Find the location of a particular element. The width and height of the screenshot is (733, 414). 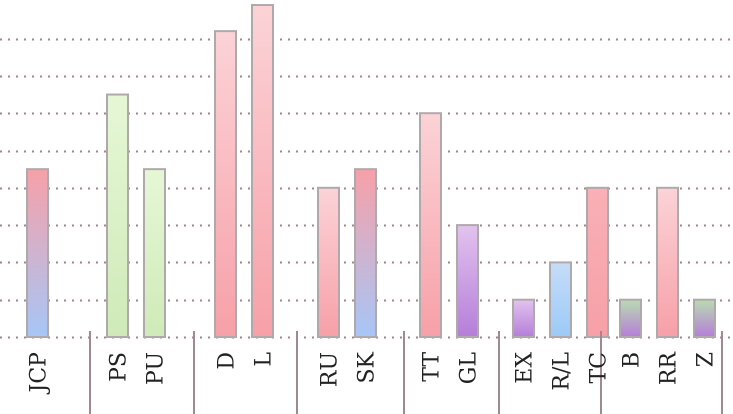

bar-rr is located at coordinates (667, 262).